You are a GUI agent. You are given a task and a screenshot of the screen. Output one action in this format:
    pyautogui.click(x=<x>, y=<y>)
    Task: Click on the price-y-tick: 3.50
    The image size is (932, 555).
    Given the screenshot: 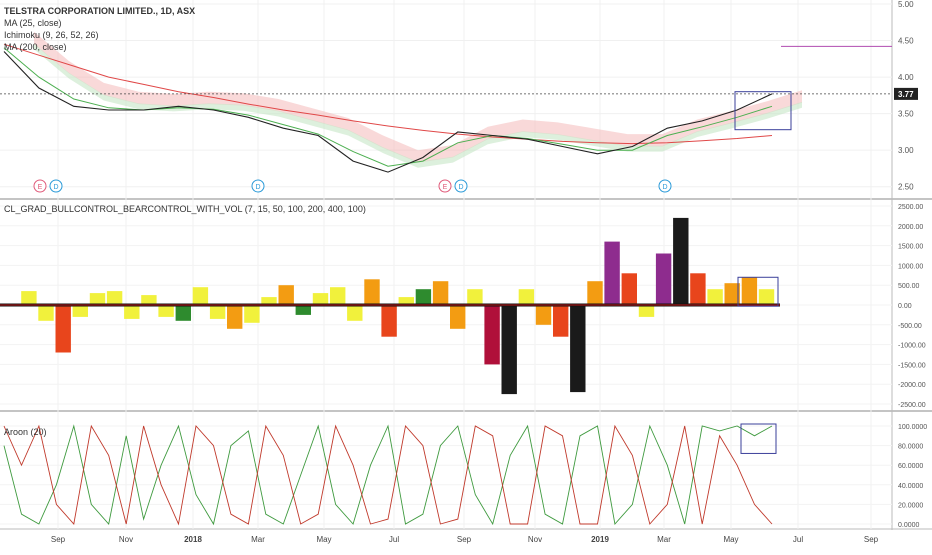 What is the action you would take?
    pyautogui.click(x=906, y=114)
    